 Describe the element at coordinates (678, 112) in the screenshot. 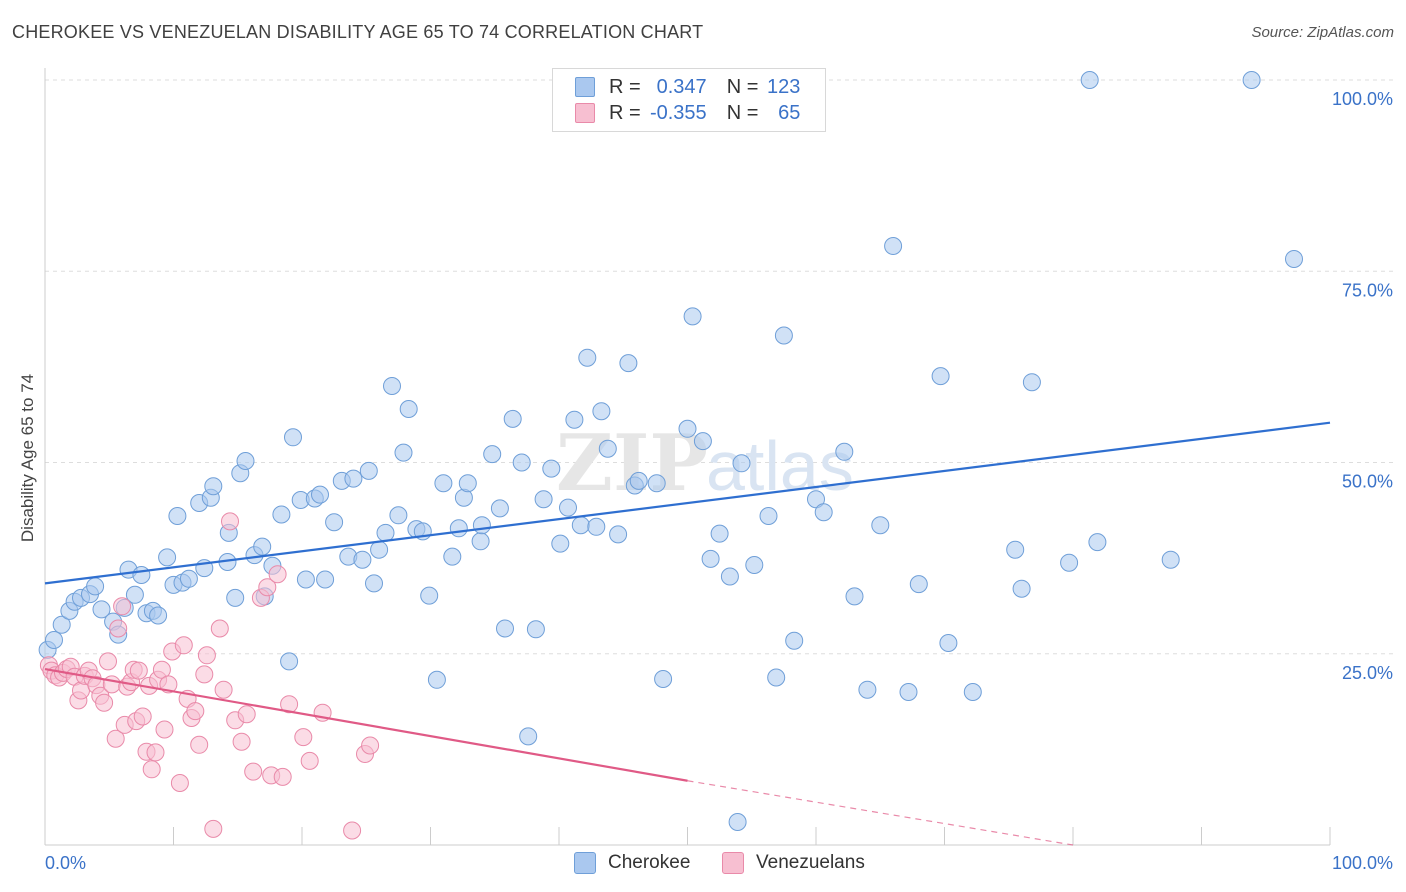

I see `legend-r-value: -0.355` at that location.